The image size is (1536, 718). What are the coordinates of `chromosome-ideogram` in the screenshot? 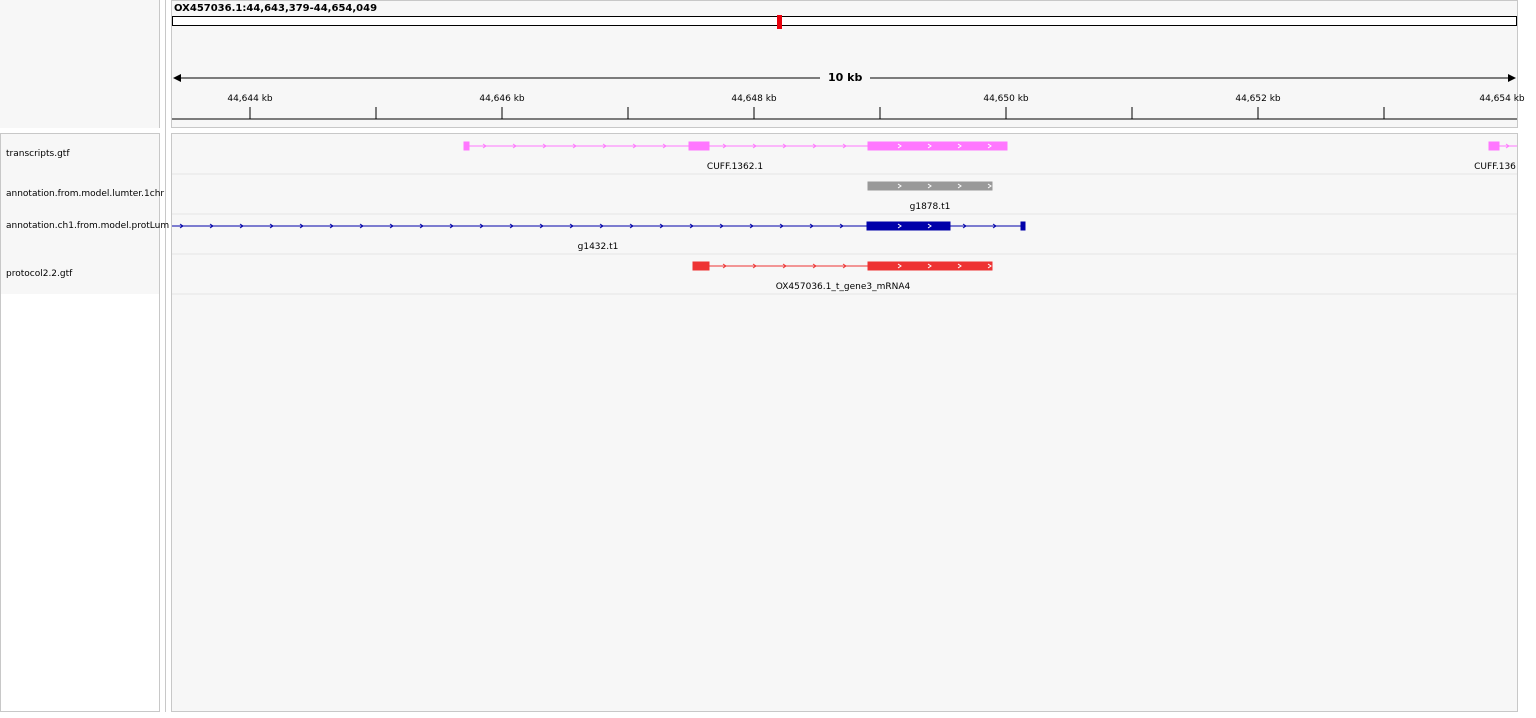 It's located at (844, 21).